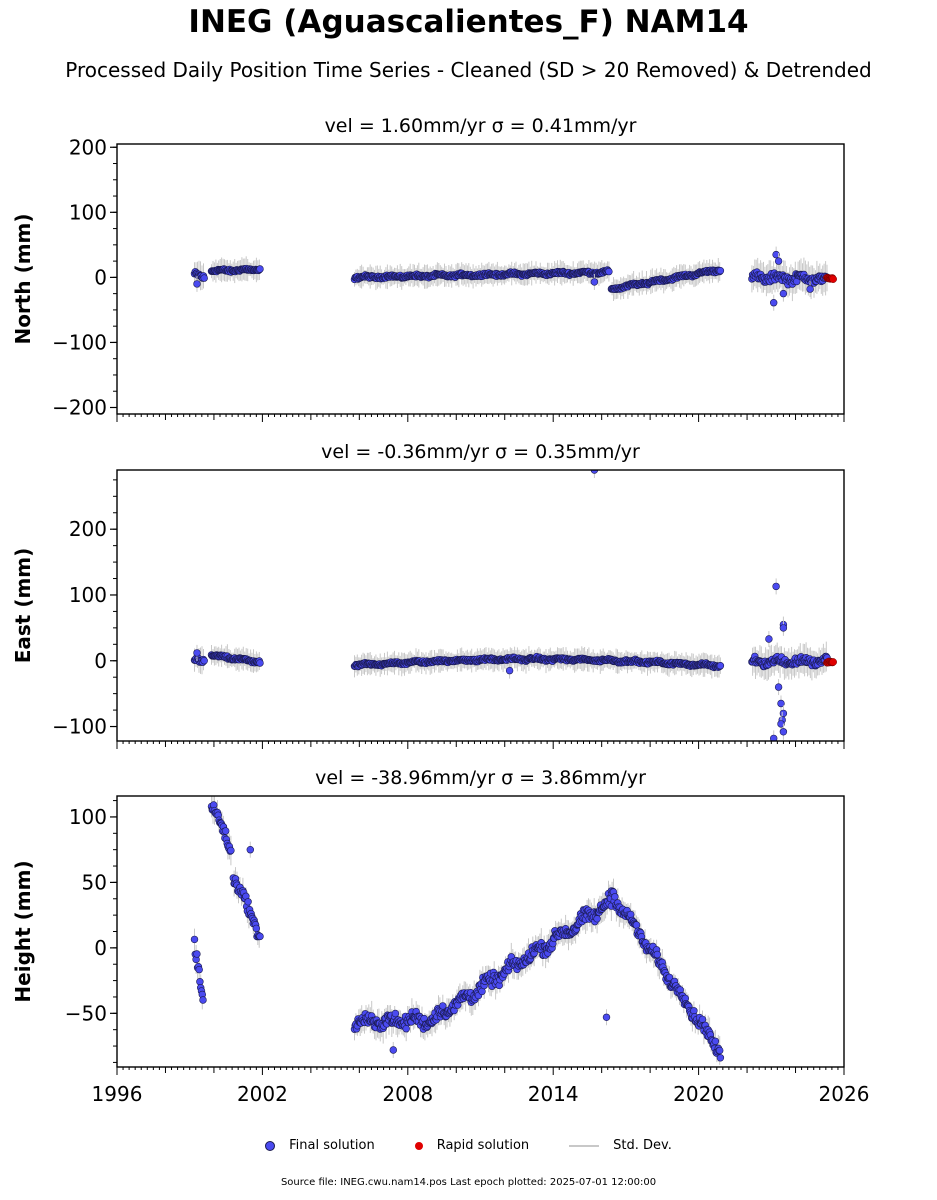  Describe the element at coordinates (844, 1094) in the screenshot. I see `x-tick-label: 2026` at that location.